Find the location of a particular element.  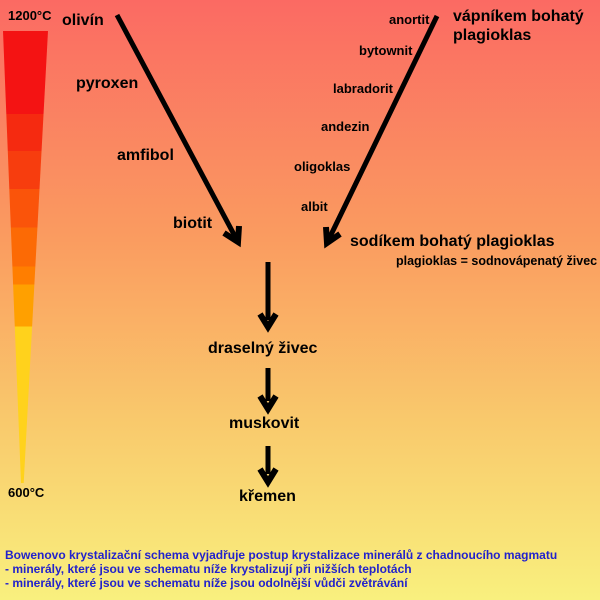

right-branch-arrow is located at coordinates (381, 131).